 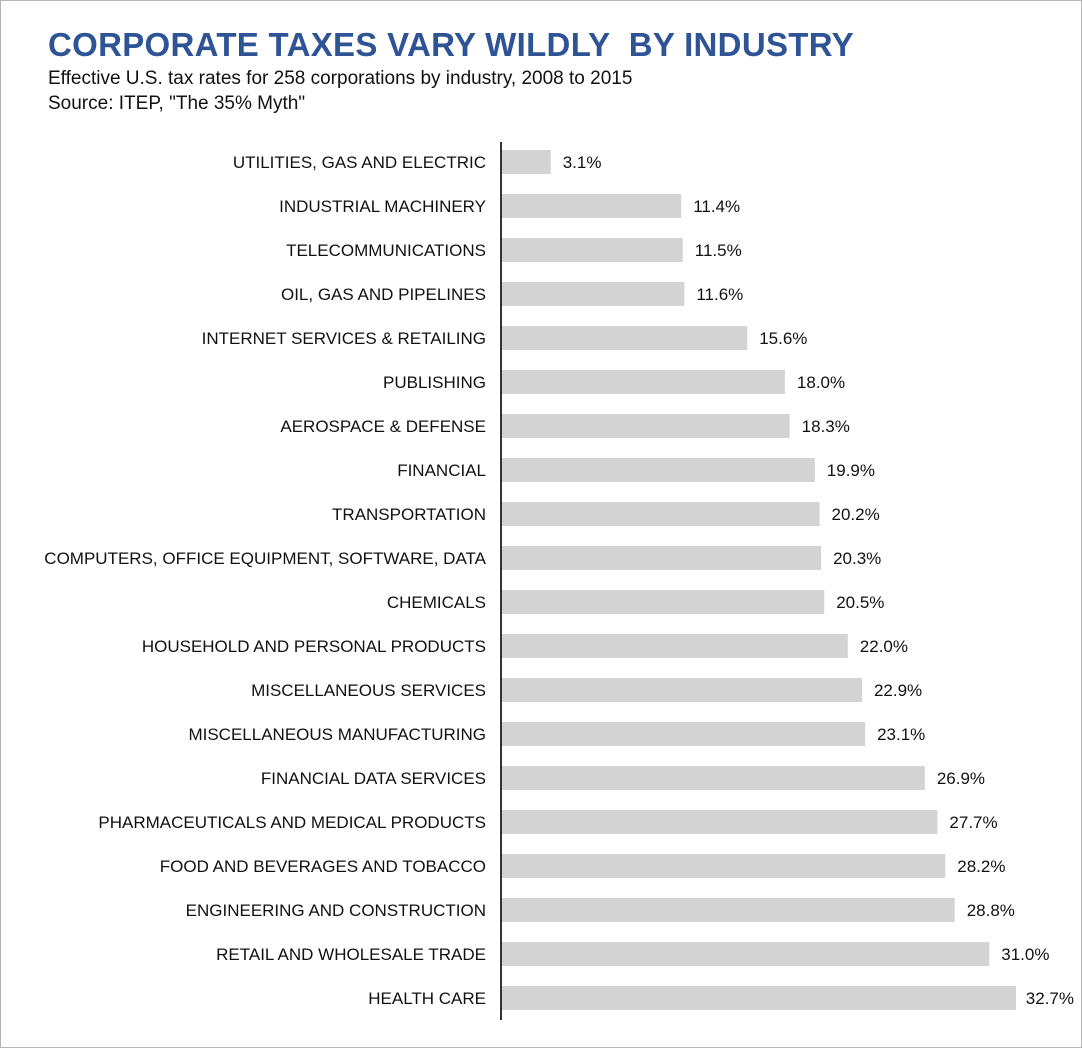 I want to click on category-label: AEROSPACE & DEFENSE, so click(x=383, y=426).